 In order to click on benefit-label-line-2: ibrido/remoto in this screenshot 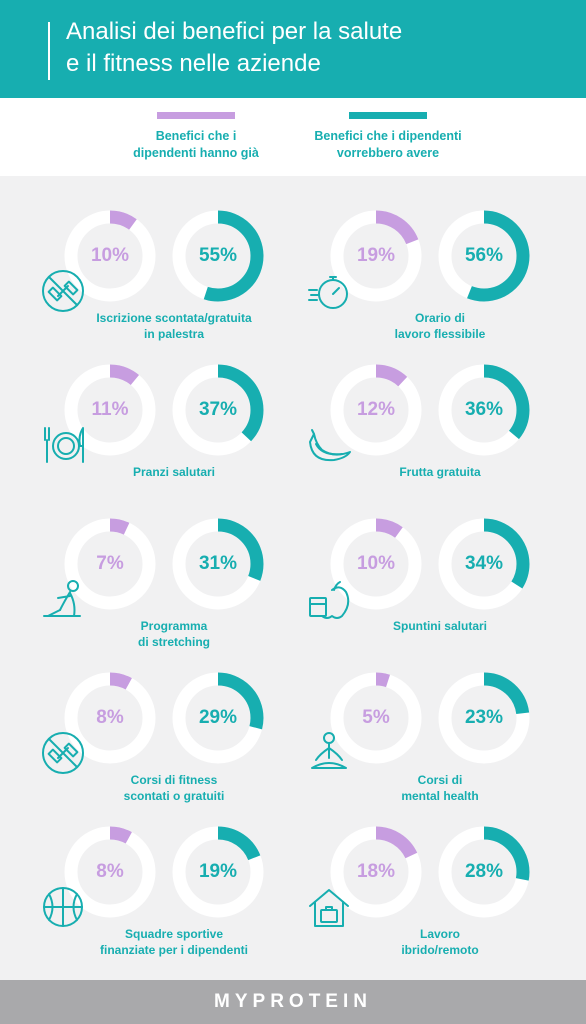, I will do `click(440, 950)`.